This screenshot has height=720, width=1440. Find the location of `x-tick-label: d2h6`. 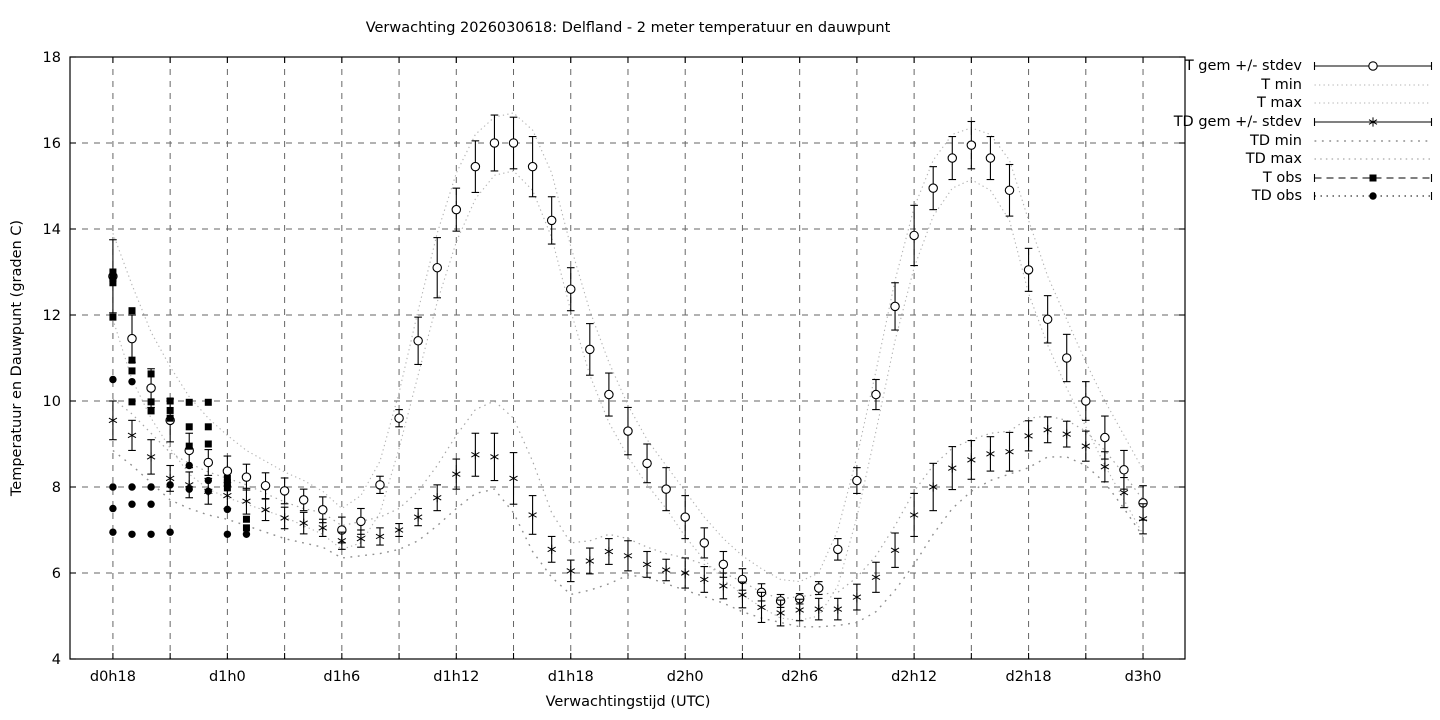

x-tick-label: d2h6 is located at coordinates (799, 677).